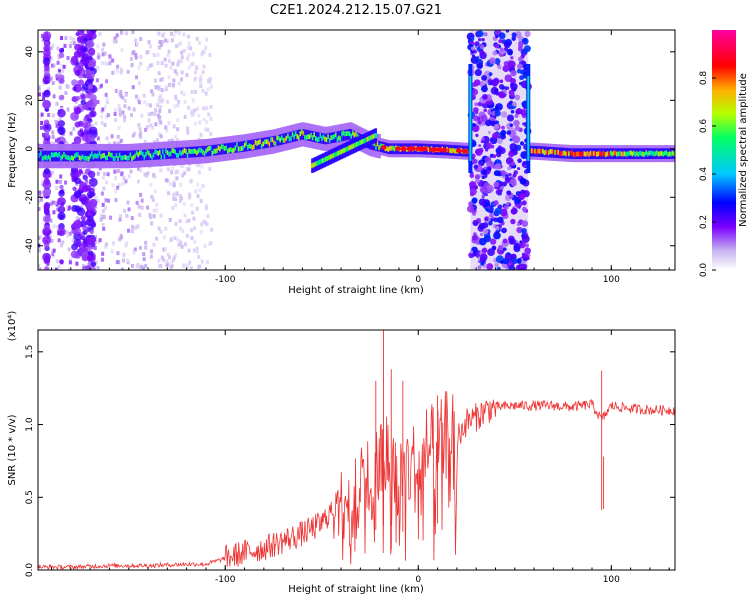 The width and height of the screenshot is (750, 600). What do you see at coordinates (30, 52) in the screenshot?
I see `y-tick-label: 40` at bounding box center [30, 52].